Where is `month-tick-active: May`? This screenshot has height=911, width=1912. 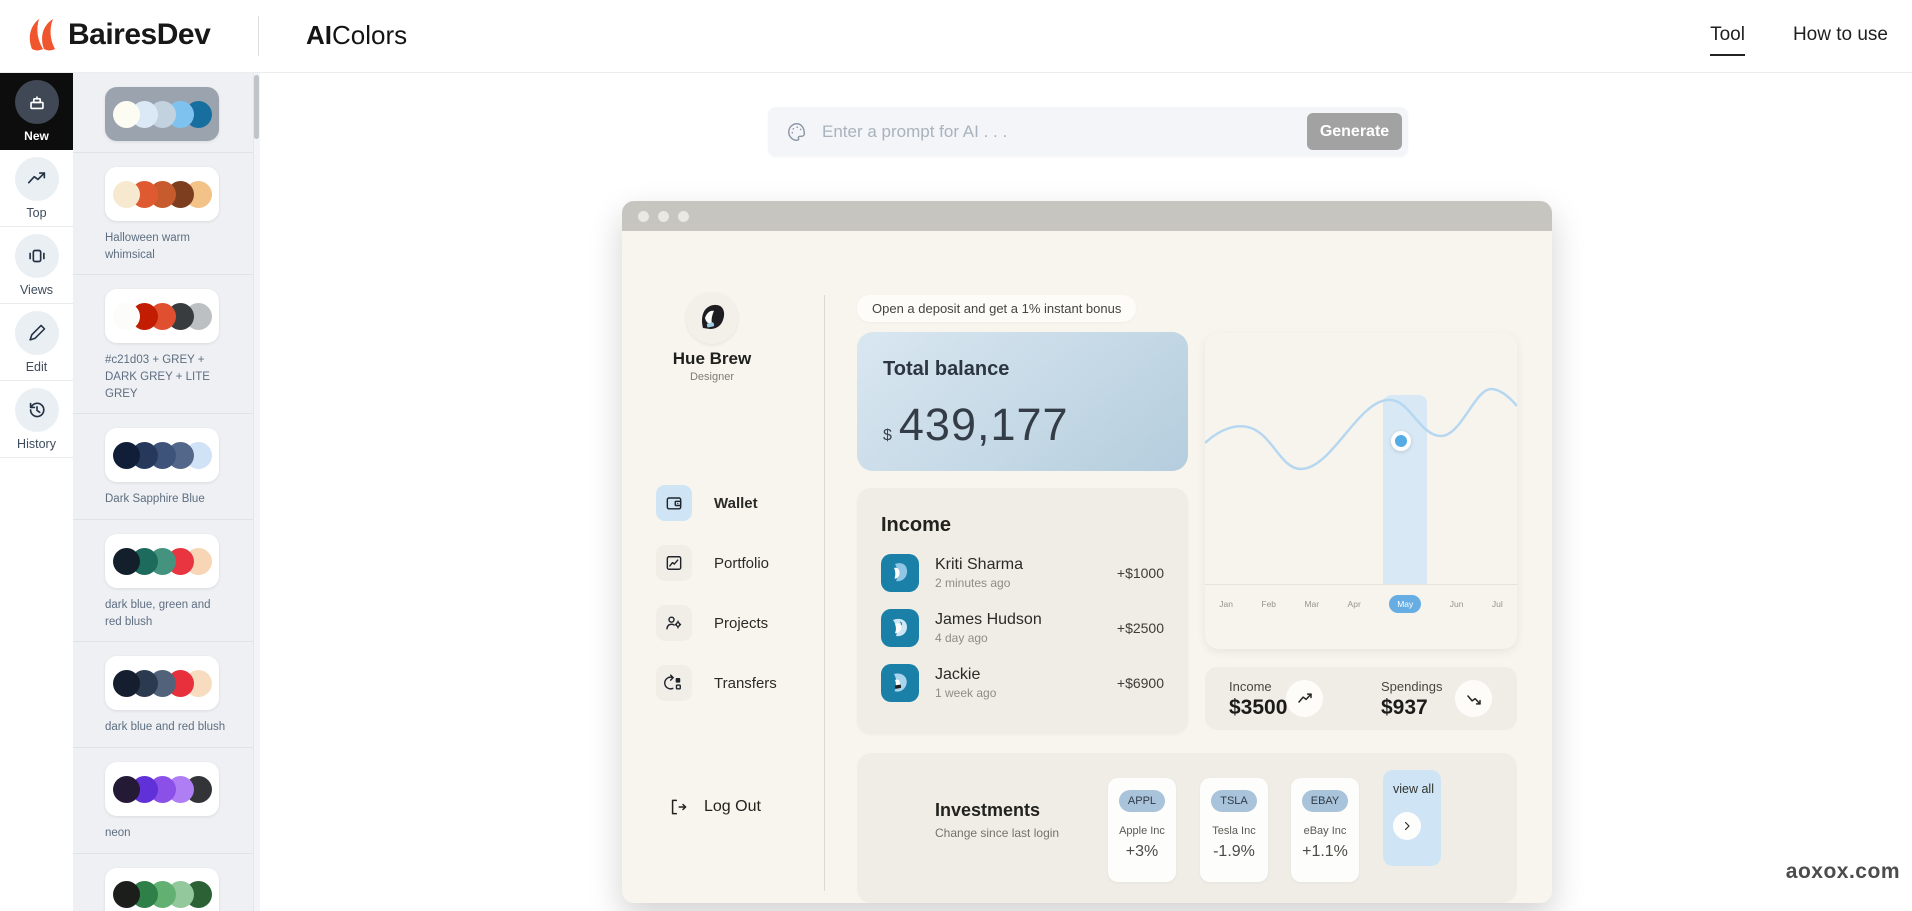 month-tick-active: May is located at coordinates (1405, 604).